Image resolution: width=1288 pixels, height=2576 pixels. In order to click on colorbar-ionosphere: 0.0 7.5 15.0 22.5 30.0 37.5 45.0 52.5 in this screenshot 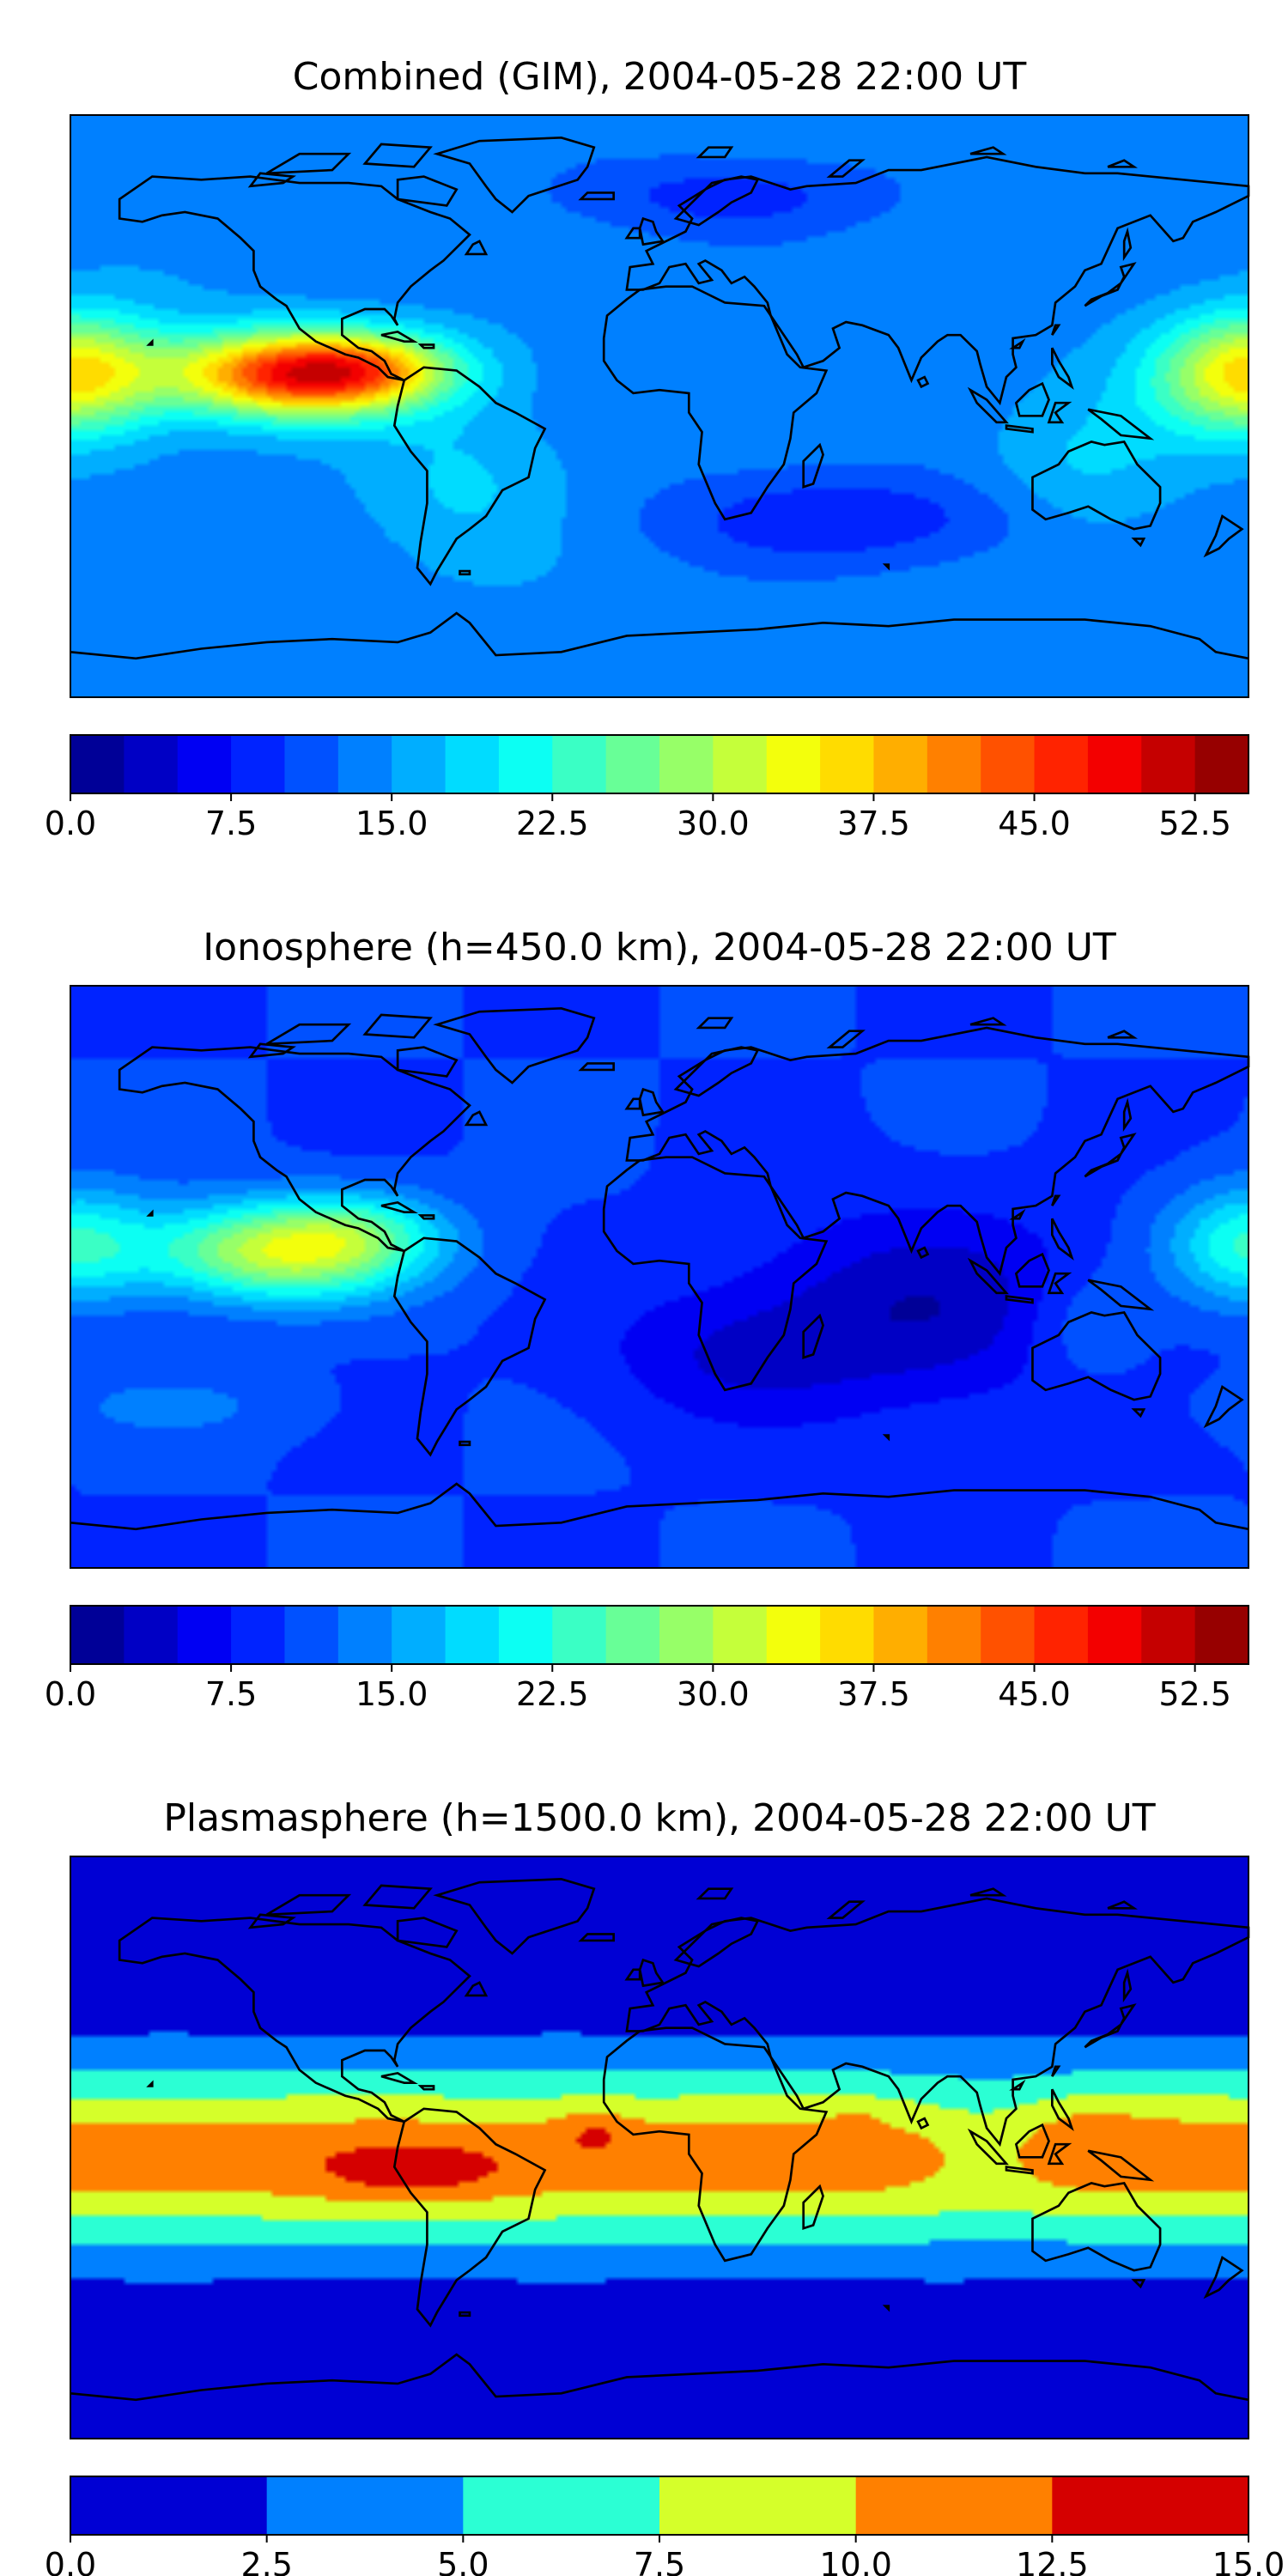, I will do `click(647, 1659)`.